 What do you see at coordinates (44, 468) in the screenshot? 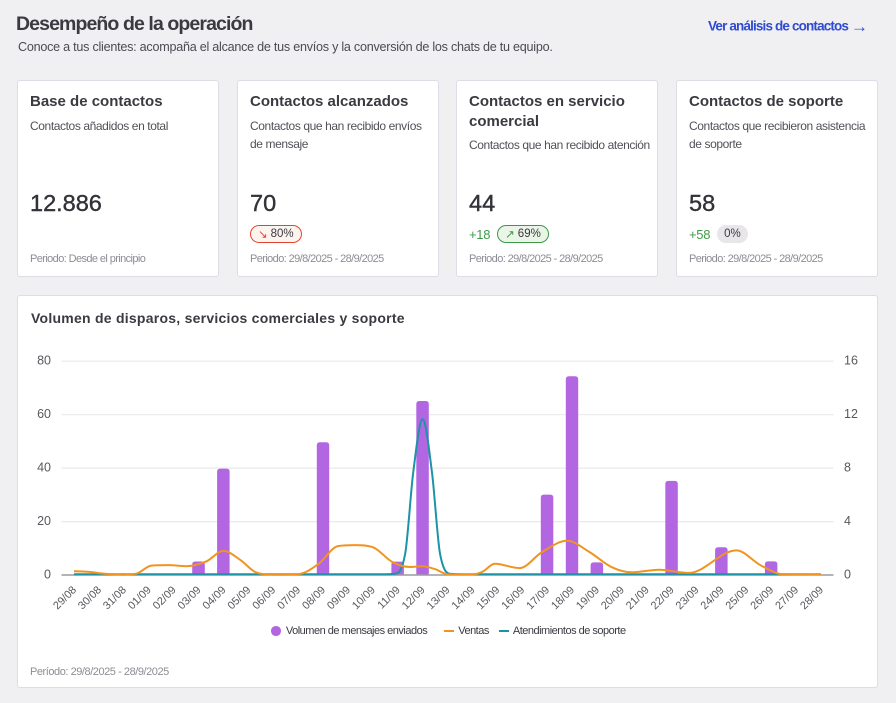
I see `svg-text: 40` at bounding box center [44, 468].